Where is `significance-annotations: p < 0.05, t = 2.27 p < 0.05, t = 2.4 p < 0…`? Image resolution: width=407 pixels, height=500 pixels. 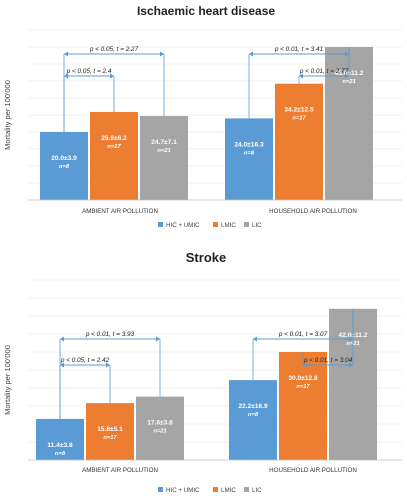 significance-annotations: p < 0.05, t = 2.27 p < 0.05, t = 2.4 p < 0… is located at coordinates (206, 89).